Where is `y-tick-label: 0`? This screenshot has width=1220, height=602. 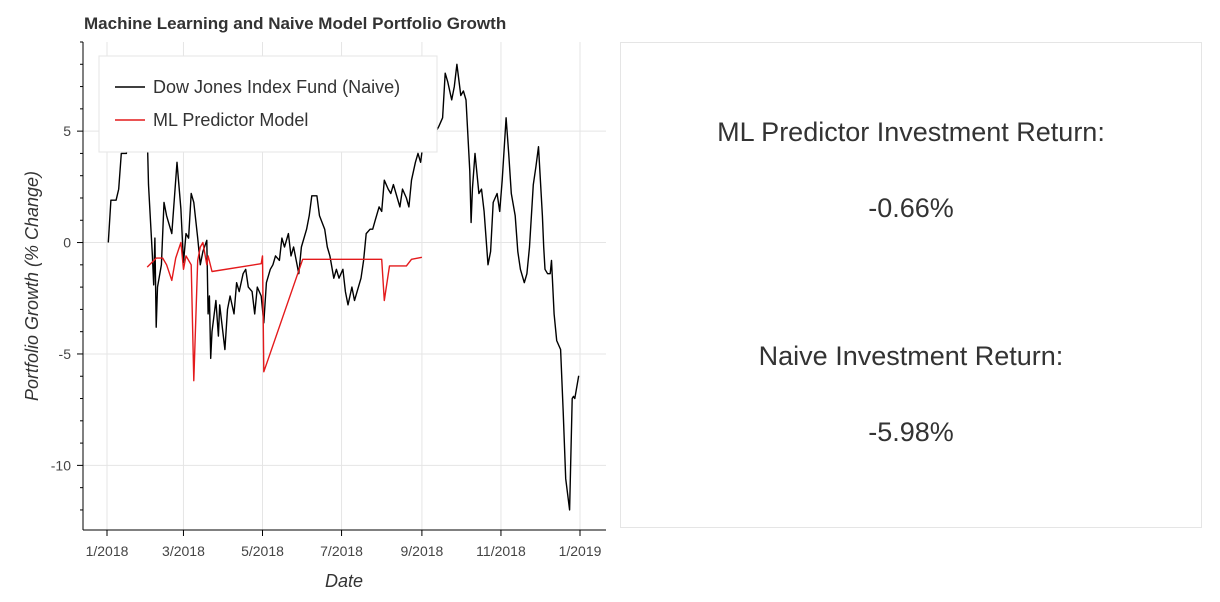 y-tick-label: 0 is located at coordinates (67, 243).